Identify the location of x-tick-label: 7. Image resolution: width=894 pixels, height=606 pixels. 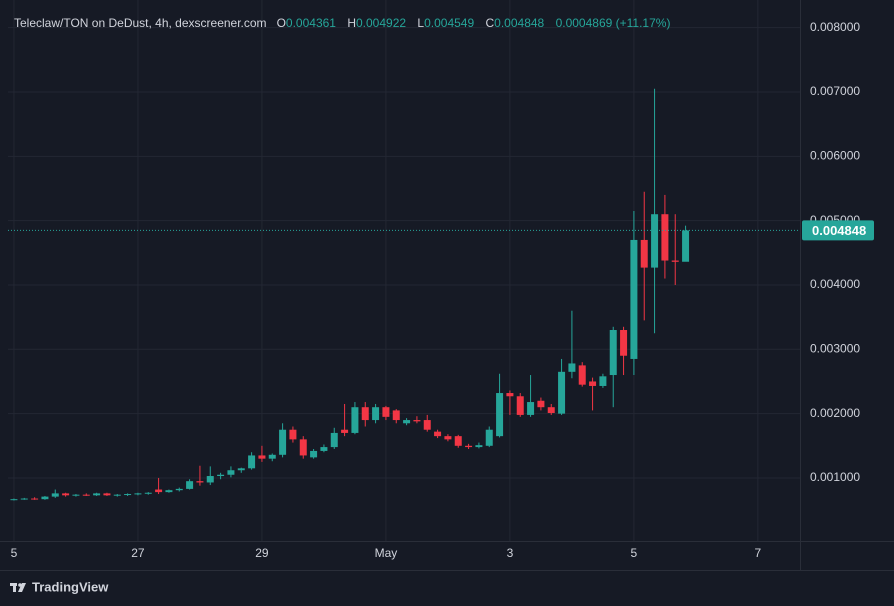
(758, 553).